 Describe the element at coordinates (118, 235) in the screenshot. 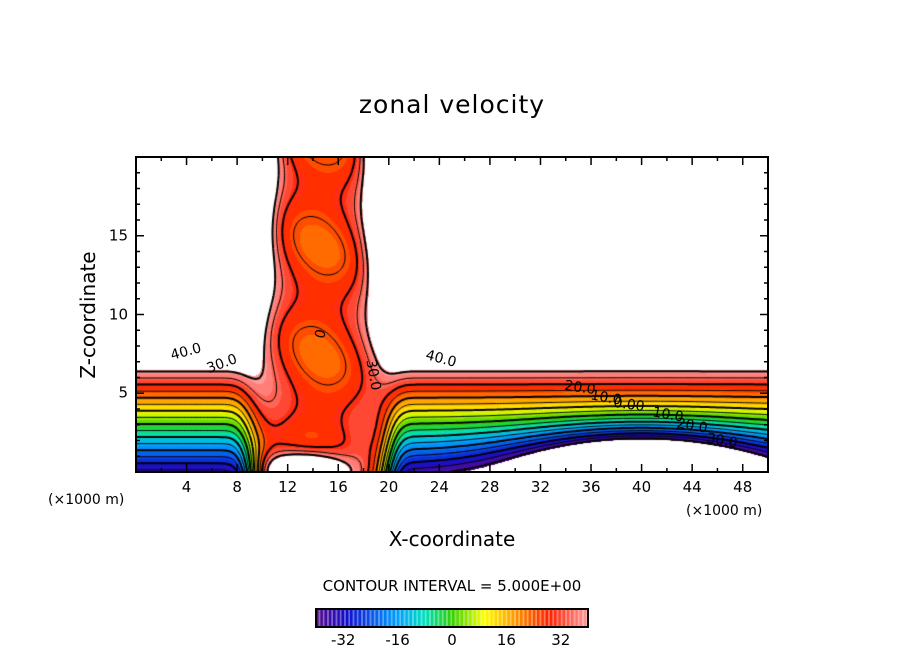

I see `y-tick-label: 15` at that location.